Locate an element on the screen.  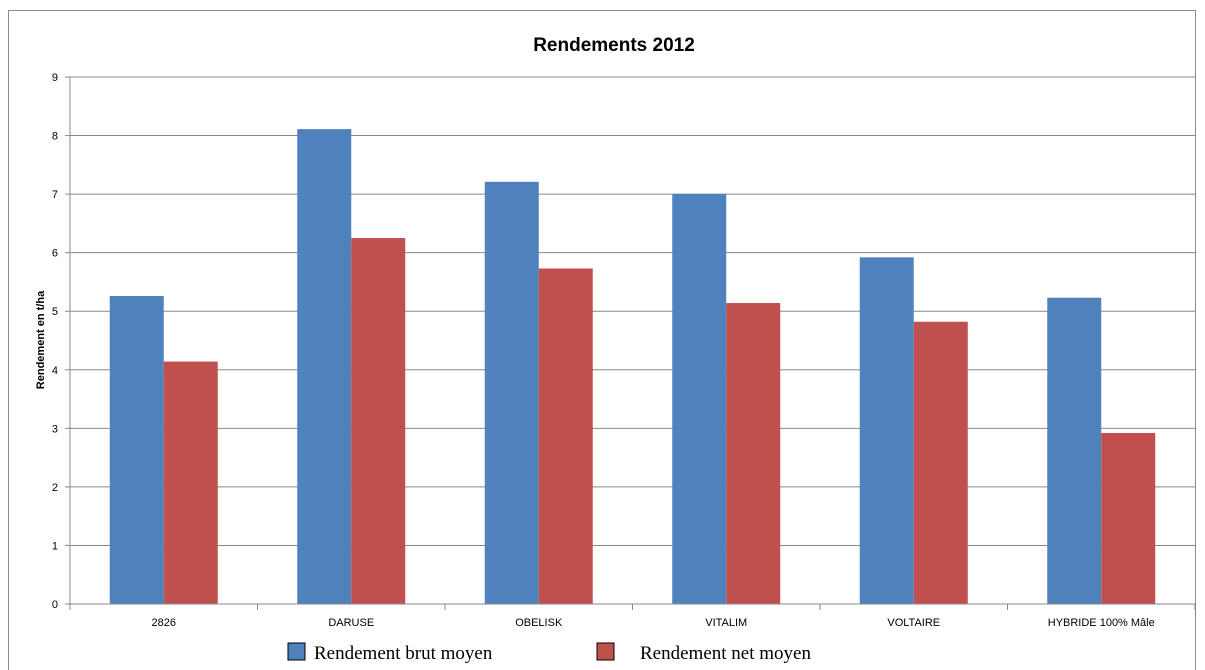
x-tick-label: HYBRIDE 100% Mâle is located at coordinates (1101, 623).